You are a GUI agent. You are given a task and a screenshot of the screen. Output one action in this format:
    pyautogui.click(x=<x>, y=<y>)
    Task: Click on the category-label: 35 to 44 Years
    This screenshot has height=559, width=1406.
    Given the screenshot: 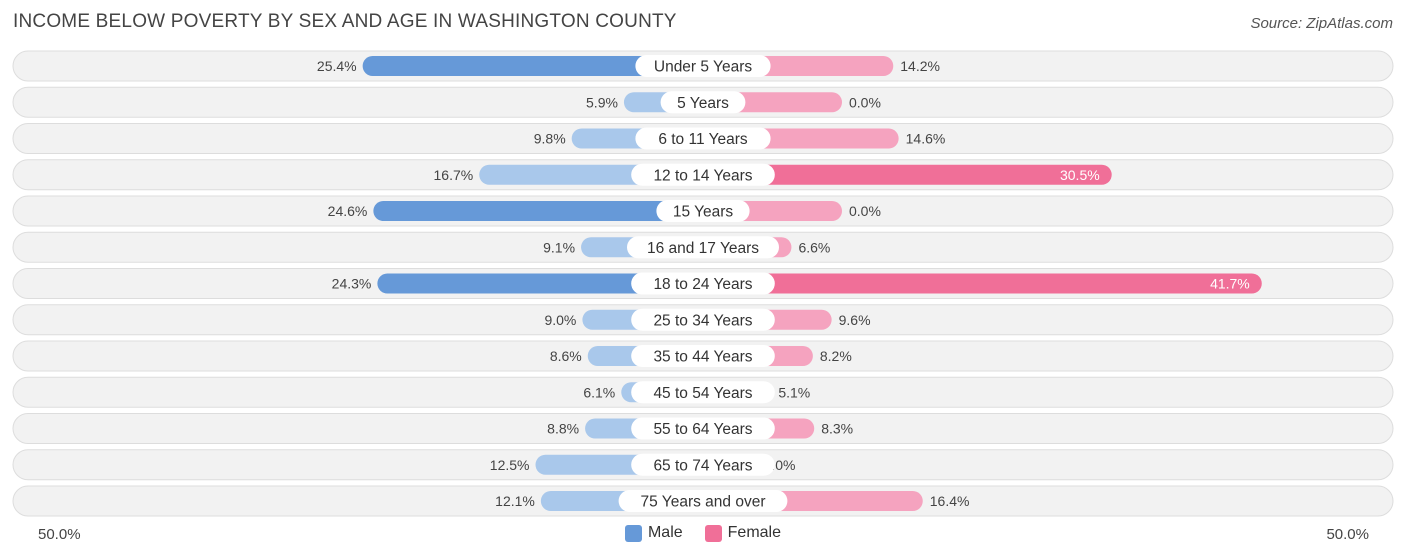 What is the action you would take?
    pyautogui.click(x=702, y=357)
    